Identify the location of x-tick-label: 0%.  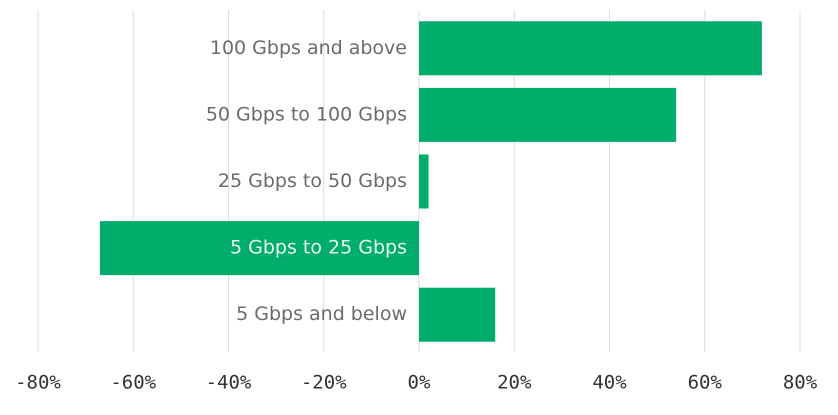
(419, 383).